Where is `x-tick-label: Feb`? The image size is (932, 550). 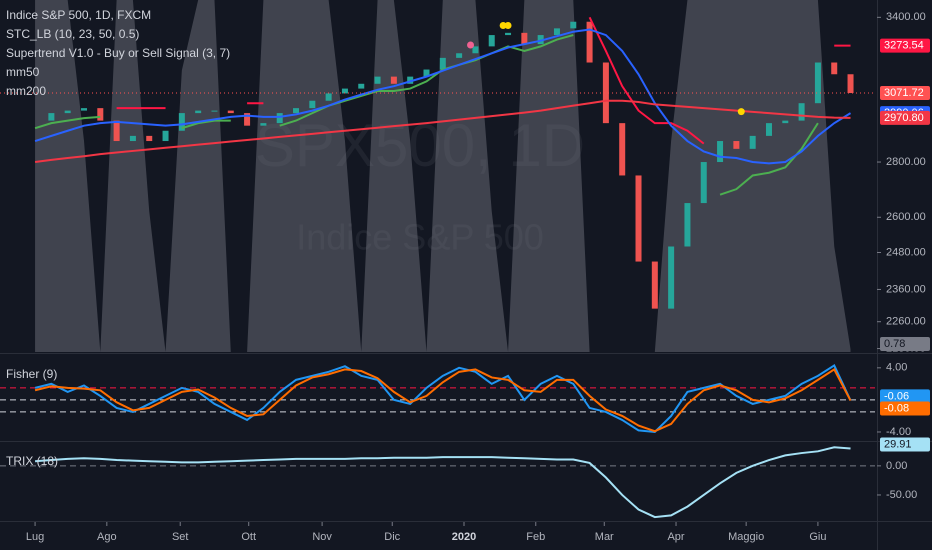 x-tick-label: Feb is located at coordinates (535, 537).